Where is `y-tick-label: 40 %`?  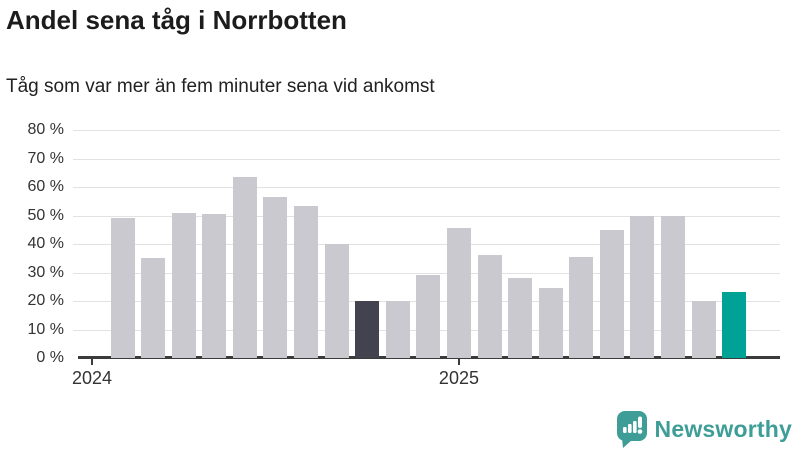
y-tick-label: 40 % is located at coordinates (45, 243).